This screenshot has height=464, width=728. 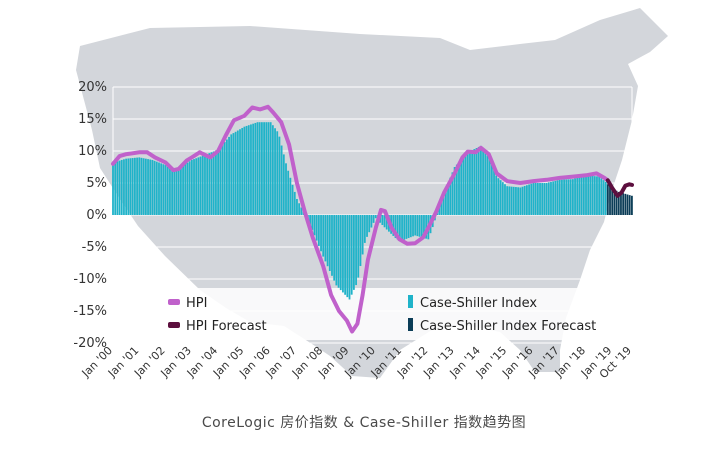 I want to click on y-tick-label: 20%, so click(x=92, y=87).